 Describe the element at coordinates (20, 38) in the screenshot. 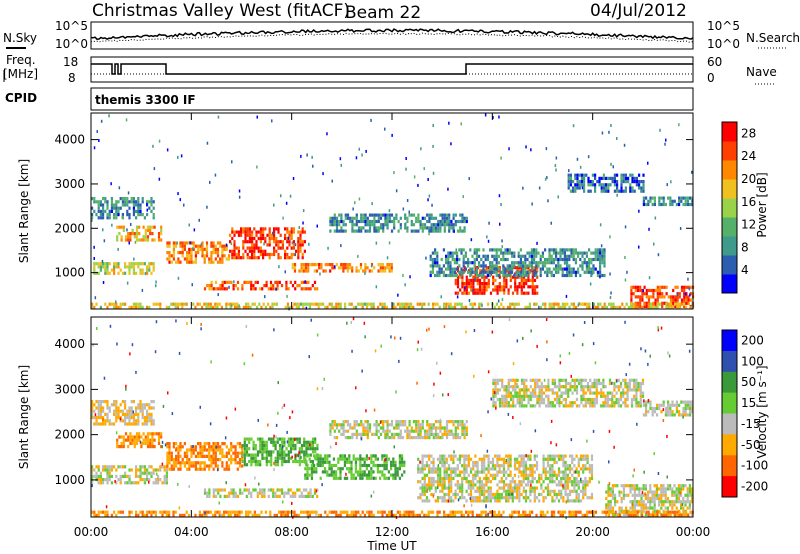

I see `nsky-label: N.Sky` at that location.